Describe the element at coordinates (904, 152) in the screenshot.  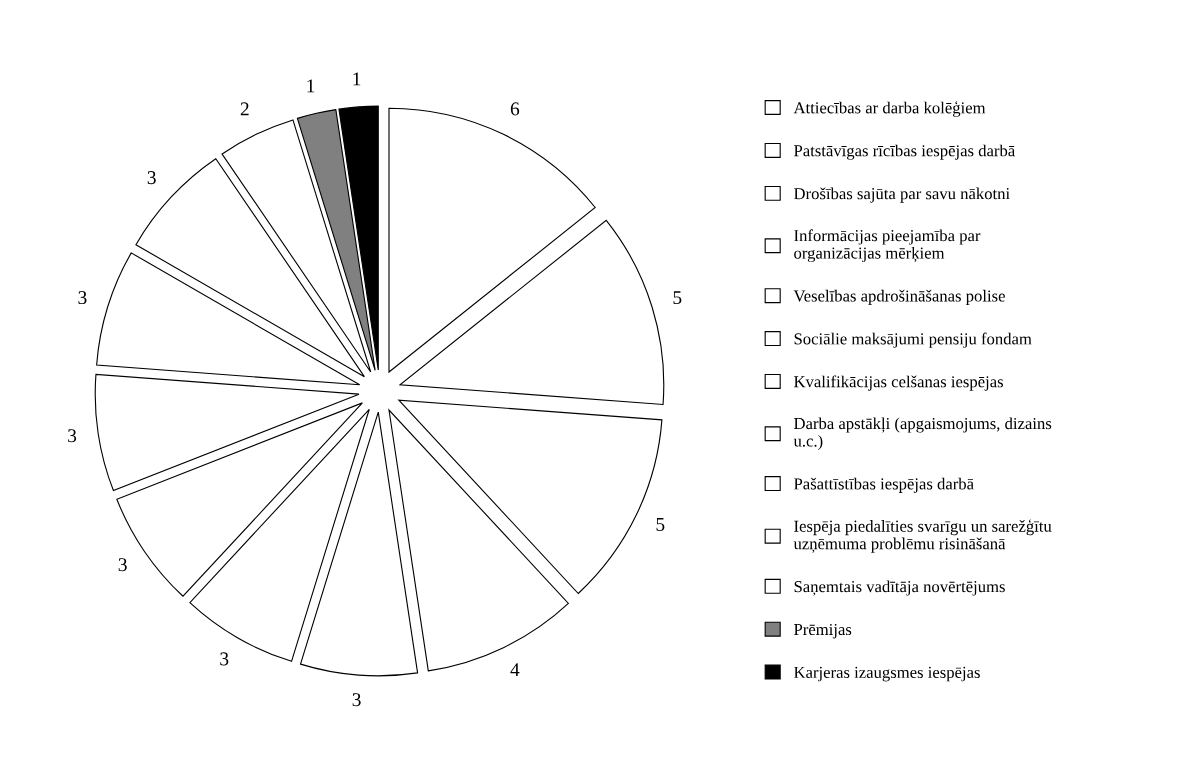
I see `legend-label: Patstāvīgas rīcības iespējas darbā` at that location.